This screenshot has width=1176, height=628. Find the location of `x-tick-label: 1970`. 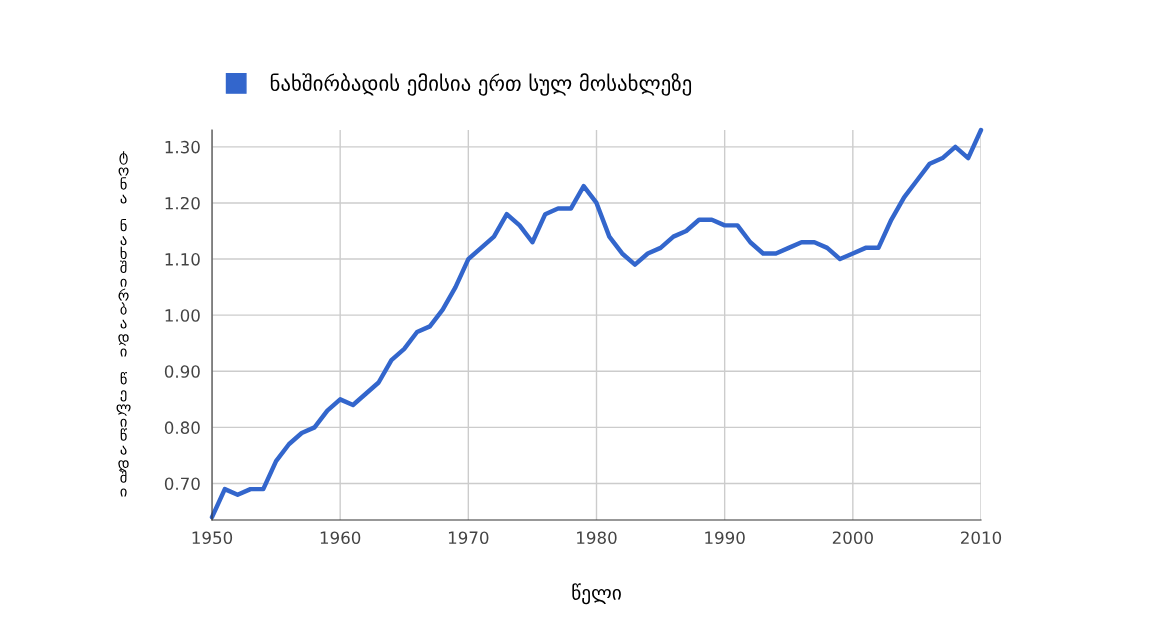

x-tick-label: 1970 is located at coordinates (468, 538).